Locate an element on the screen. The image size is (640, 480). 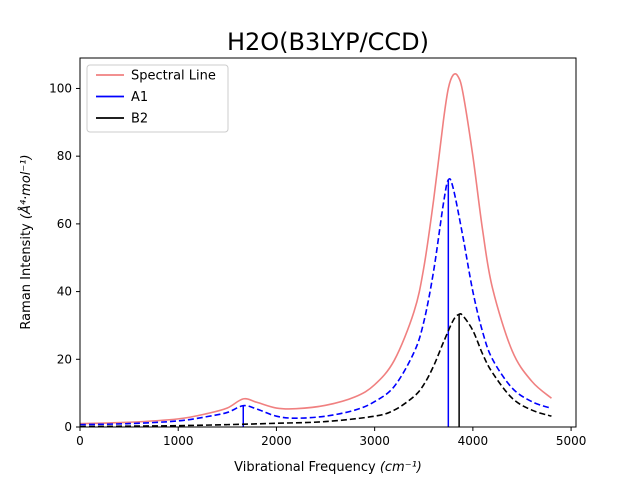
y-axis-label: Raman Intensity (Å⁴·mol⁻¹) is located at coordinates (26, 241).